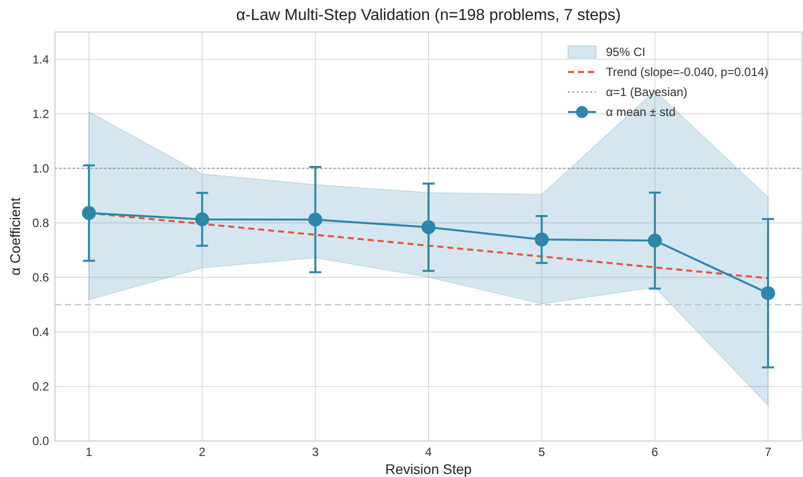  Describe the element at coordinates (41, 59) in the screenshot. I see `y-tick-label: 1.4` at that location.